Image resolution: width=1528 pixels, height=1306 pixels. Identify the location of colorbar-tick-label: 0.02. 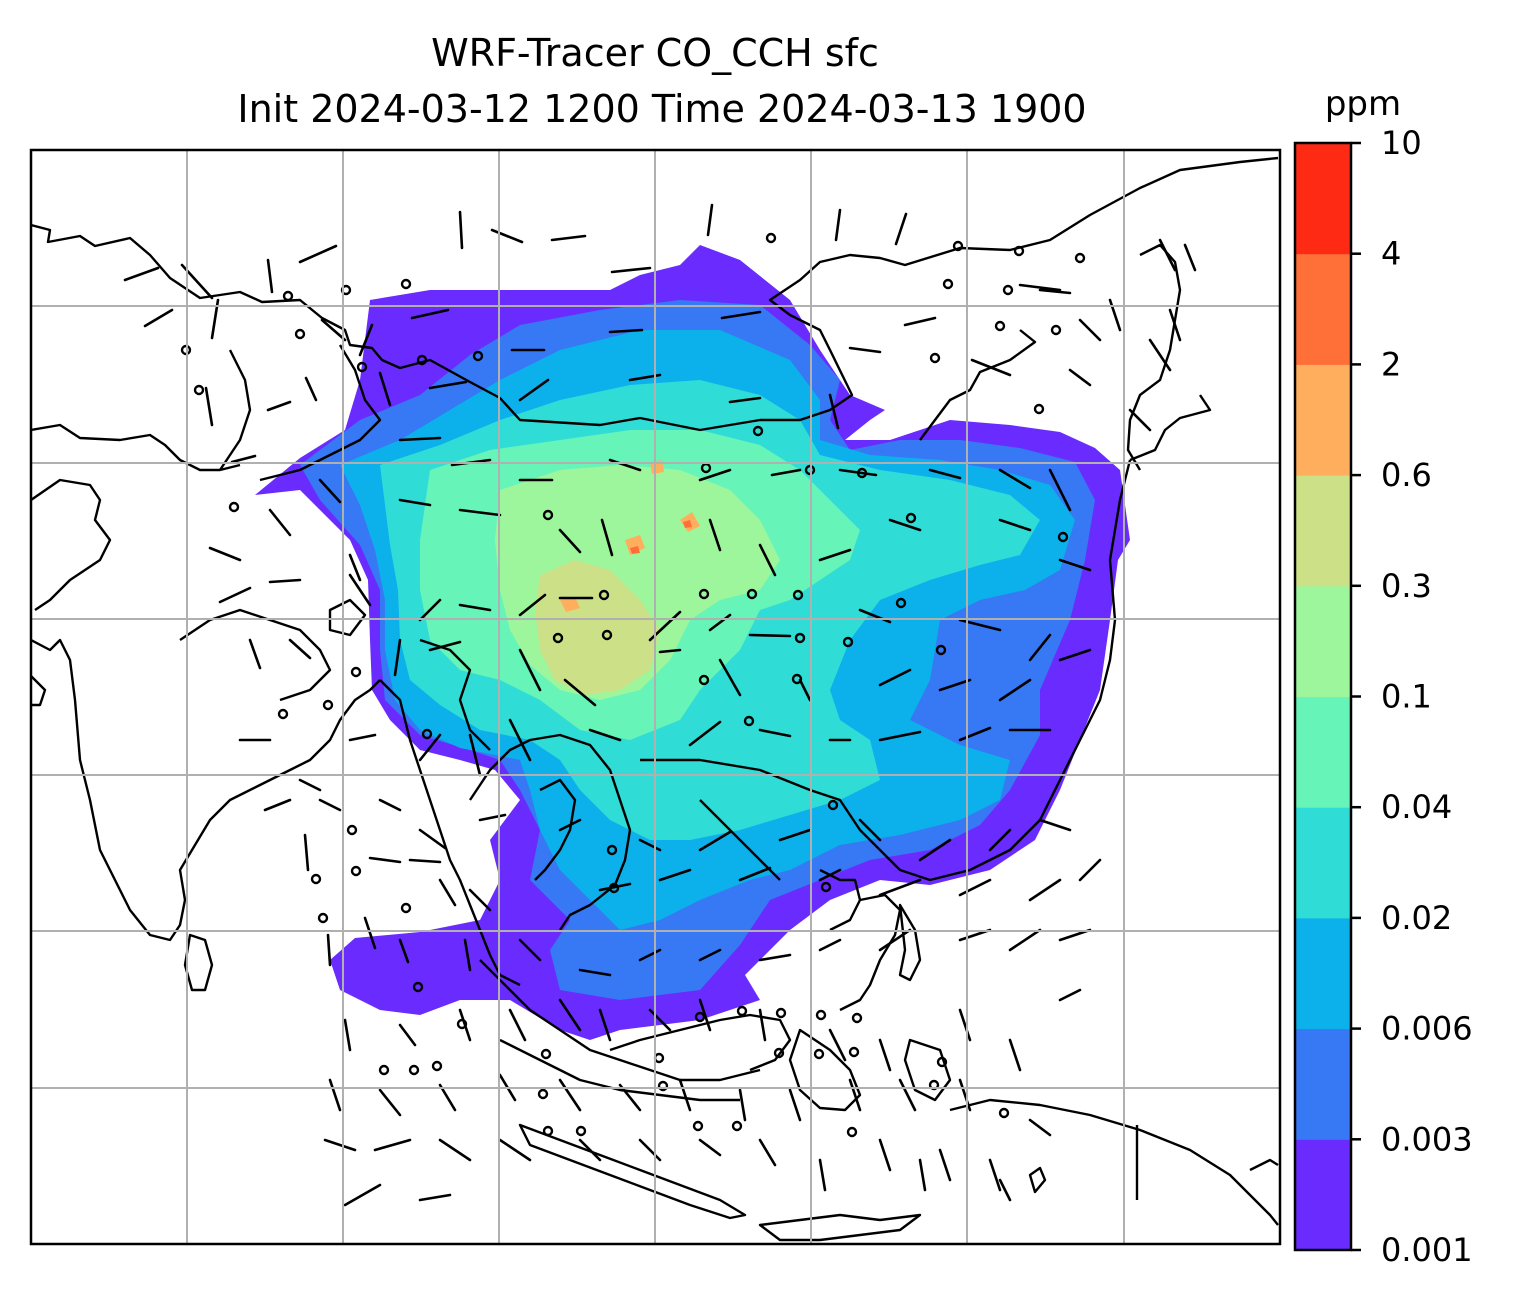
(1416, 918).